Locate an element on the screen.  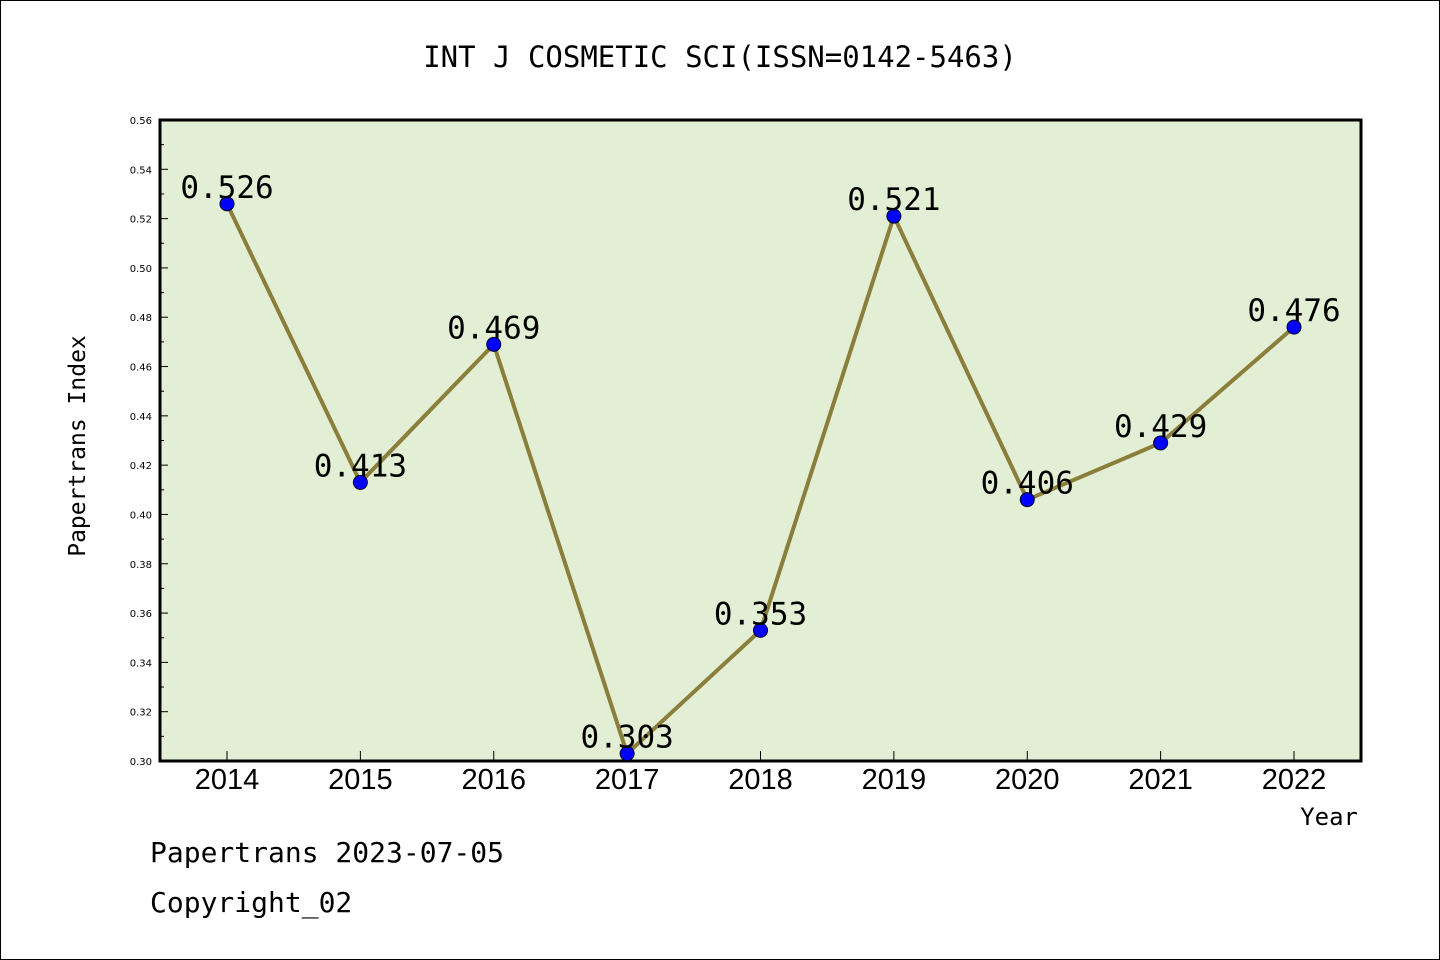
y-tick-label: 0.30 is located at coordinates (141, 762).